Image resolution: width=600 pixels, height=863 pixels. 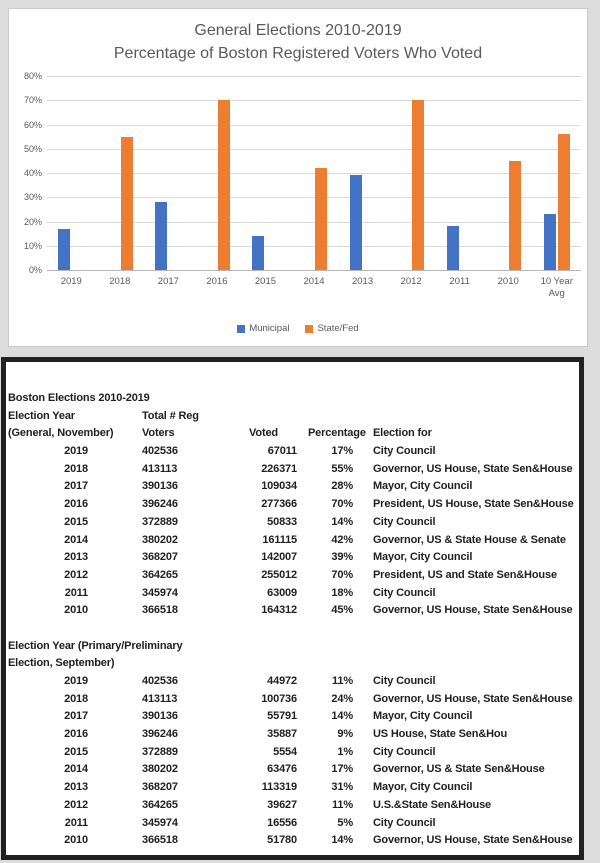 What do you see at coordinates (292, 487) in the screenshot?
I see `table-row-general-2017: 2017 390136 109034 28% Mayor, City Council` at bounding box center [292, 487].